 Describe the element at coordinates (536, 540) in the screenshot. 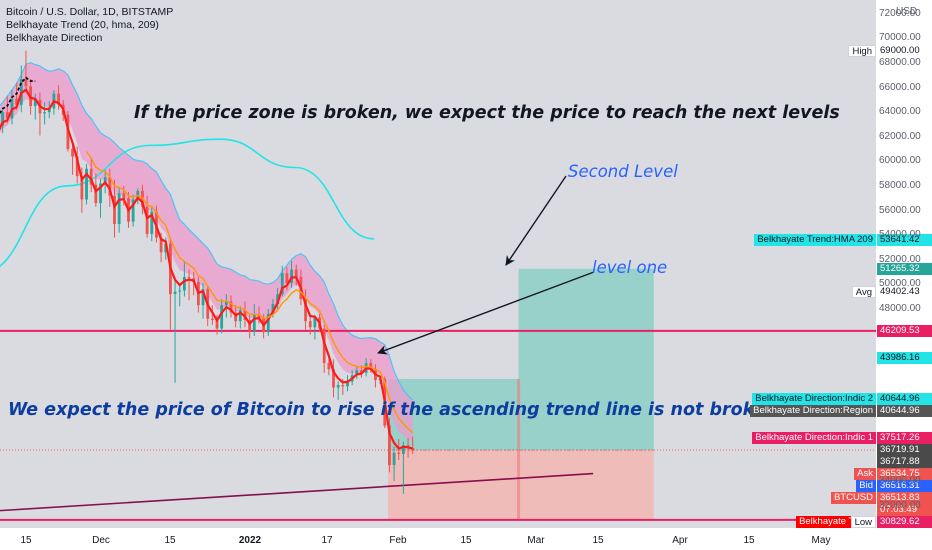

I see `time-tick: Mar` at that location.